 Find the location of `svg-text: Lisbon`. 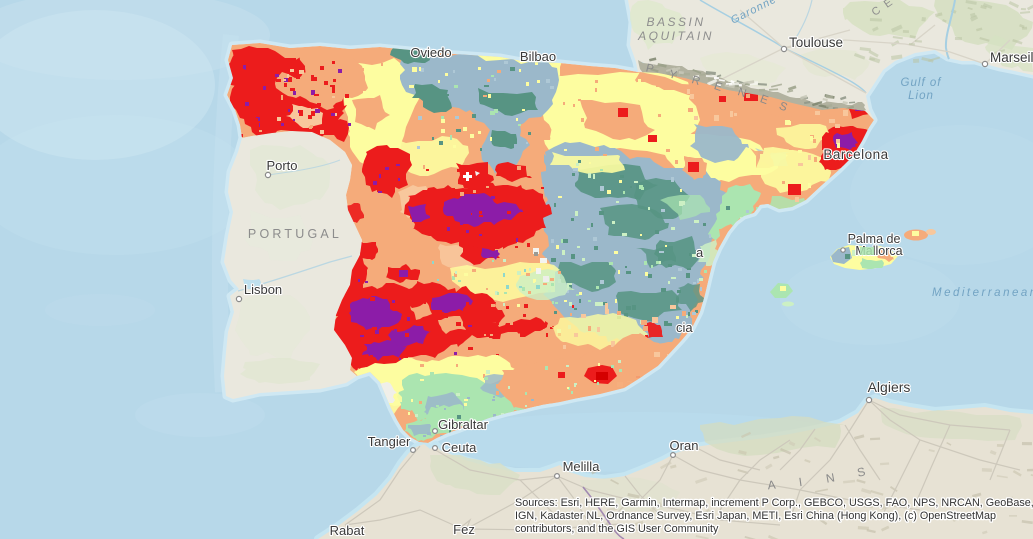

svg-text: Lisbon is located at coordinates (263, 289).